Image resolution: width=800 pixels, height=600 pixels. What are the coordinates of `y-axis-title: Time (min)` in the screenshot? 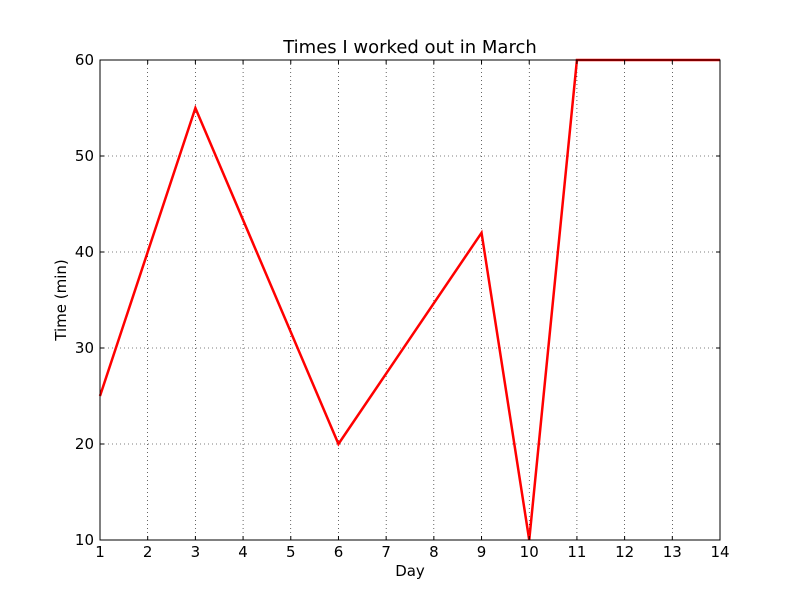 It's located at (61, 300).